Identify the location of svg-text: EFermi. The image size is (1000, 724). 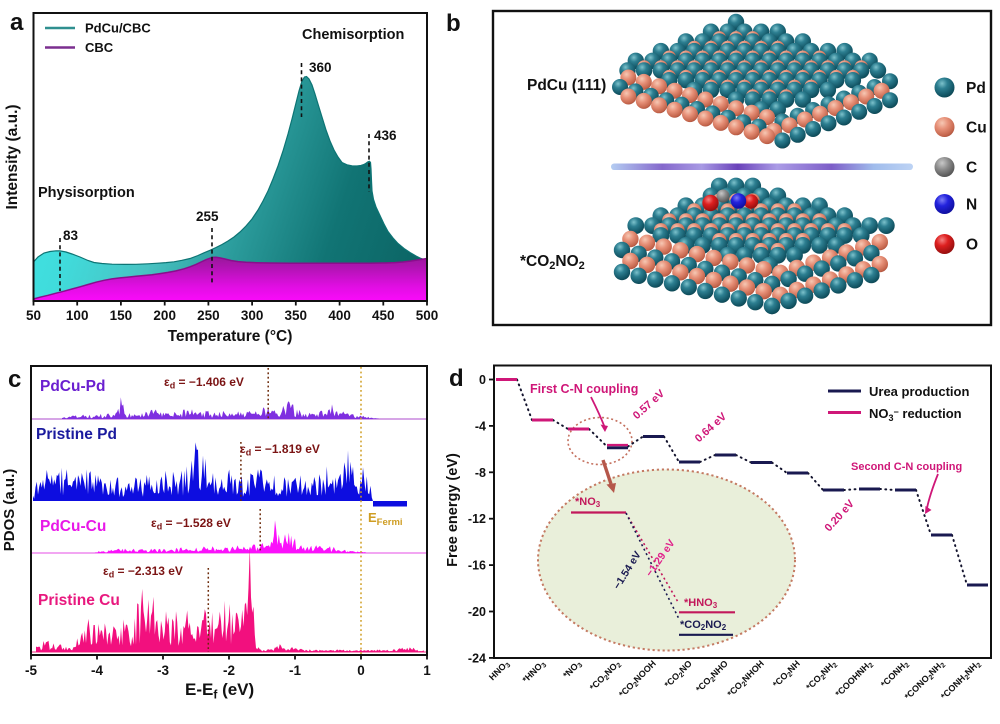
(385, 519).